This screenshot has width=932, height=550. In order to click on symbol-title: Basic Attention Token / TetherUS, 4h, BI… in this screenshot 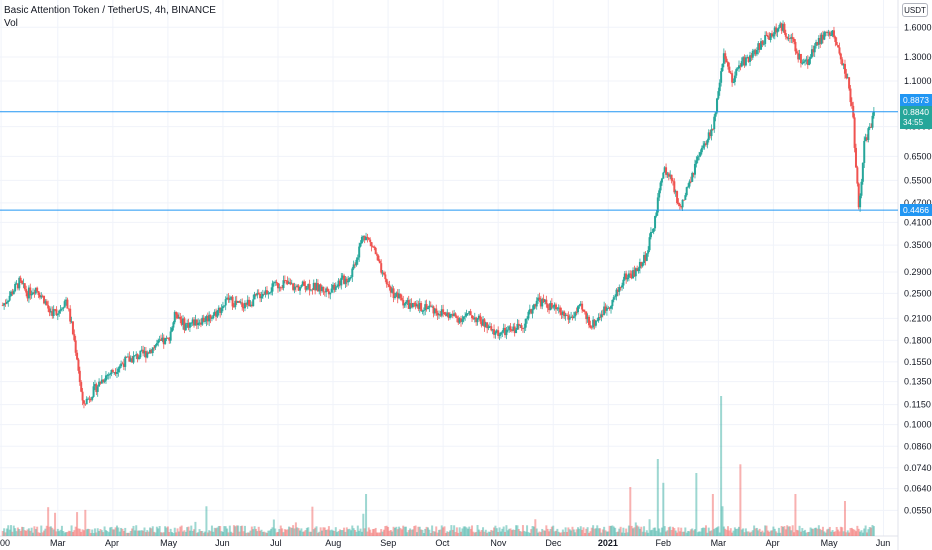, I will do `click(110, 10)`.